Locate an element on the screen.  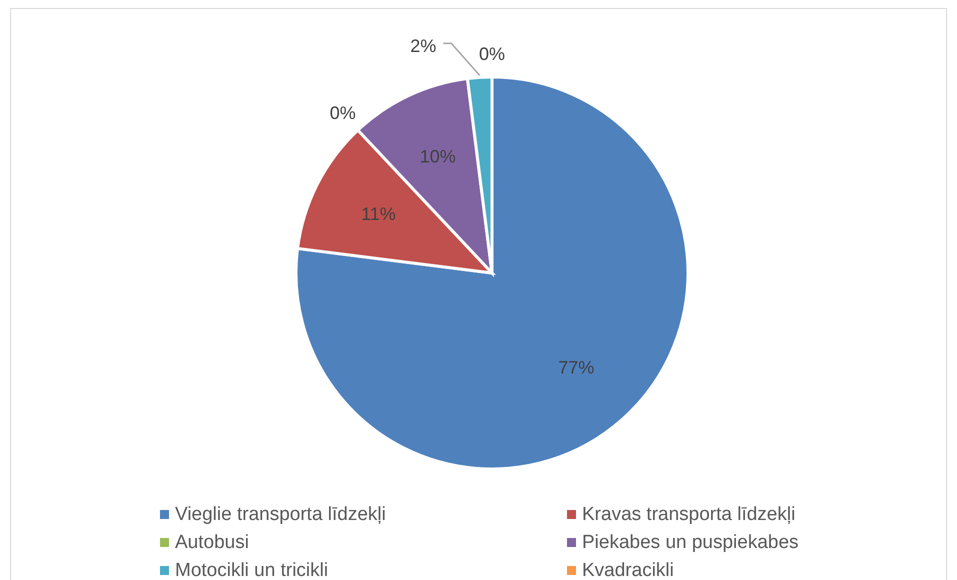
legend-label: Autobusi is located at coordinates (212, 543).